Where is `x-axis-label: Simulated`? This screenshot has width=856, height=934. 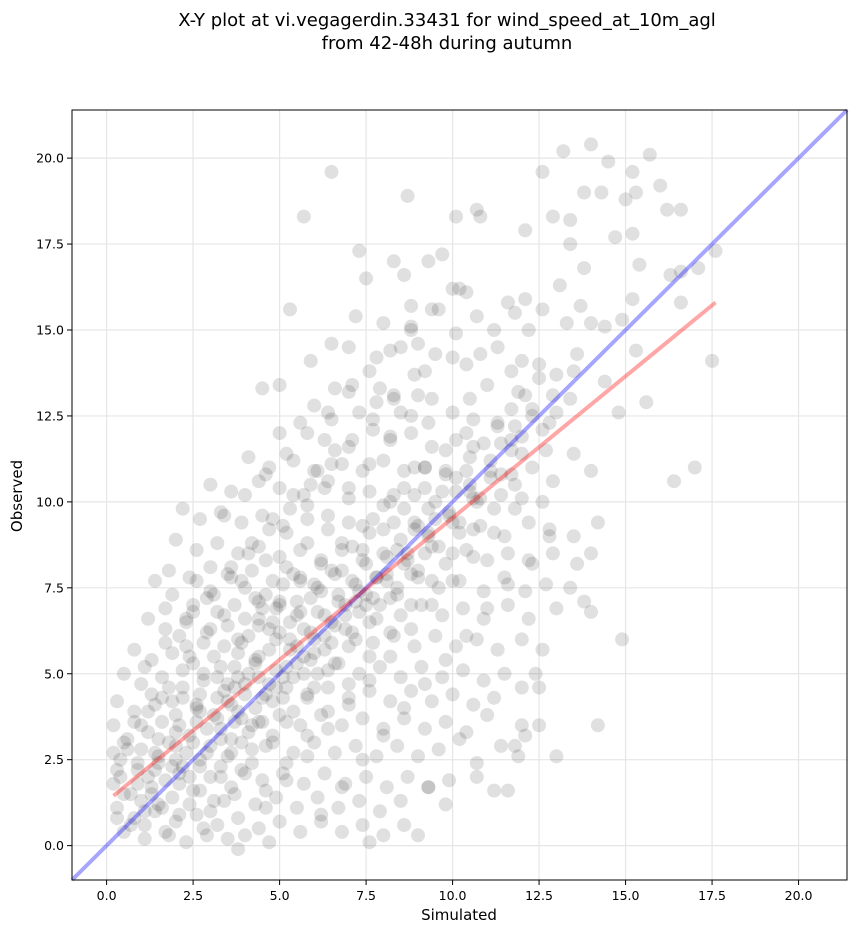
x-axis-label: Simulated is located at coordinates (459, 915).